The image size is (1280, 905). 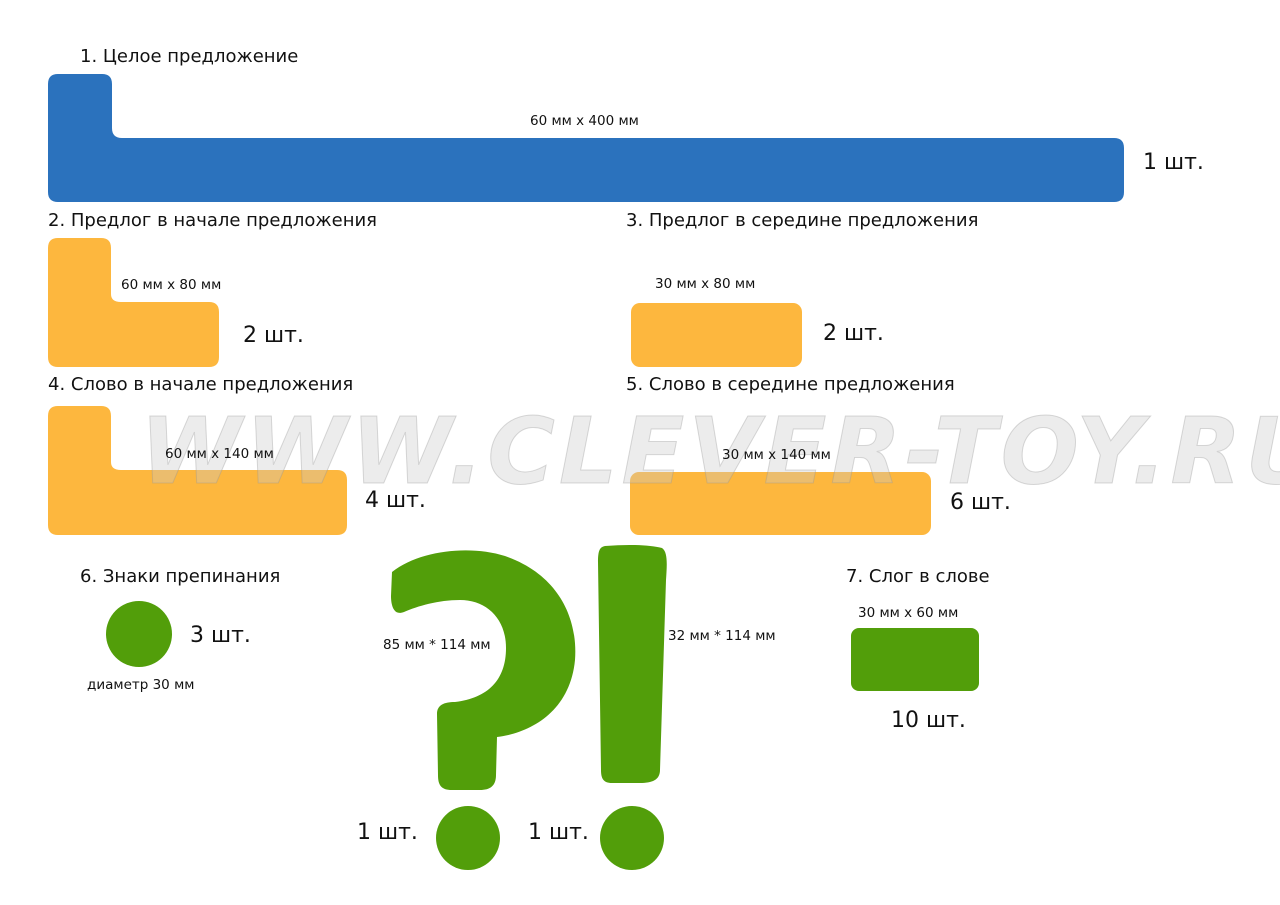 I want to click on question-mark-shape, so click(x=483, y=670).